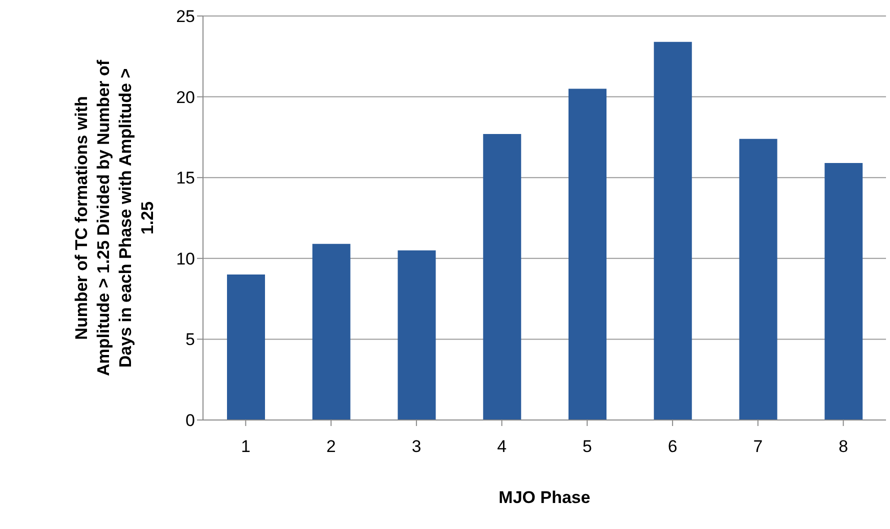 The width and height of the screenshot is (890, 529). What do you see at coordinates (245, 446) in the screenshot?
I see `x-tick-label: 1` at bounding box center [245, 446].